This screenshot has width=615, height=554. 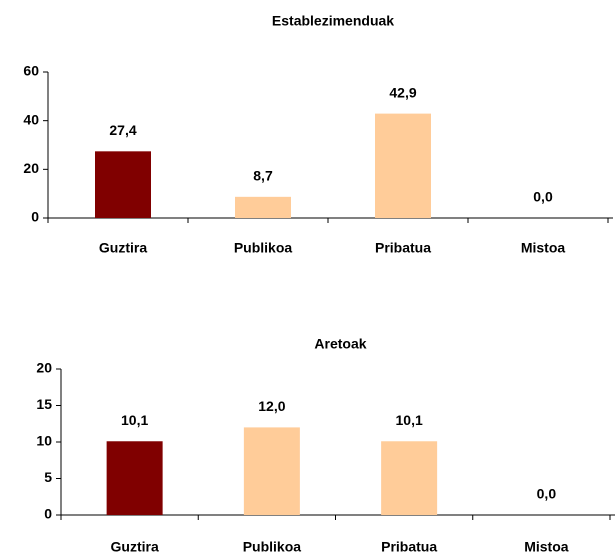 What do you see at coordinates (44, 404) in the screenshot?
I see `y-tick-label: 15` at bounding box center [44, 404].